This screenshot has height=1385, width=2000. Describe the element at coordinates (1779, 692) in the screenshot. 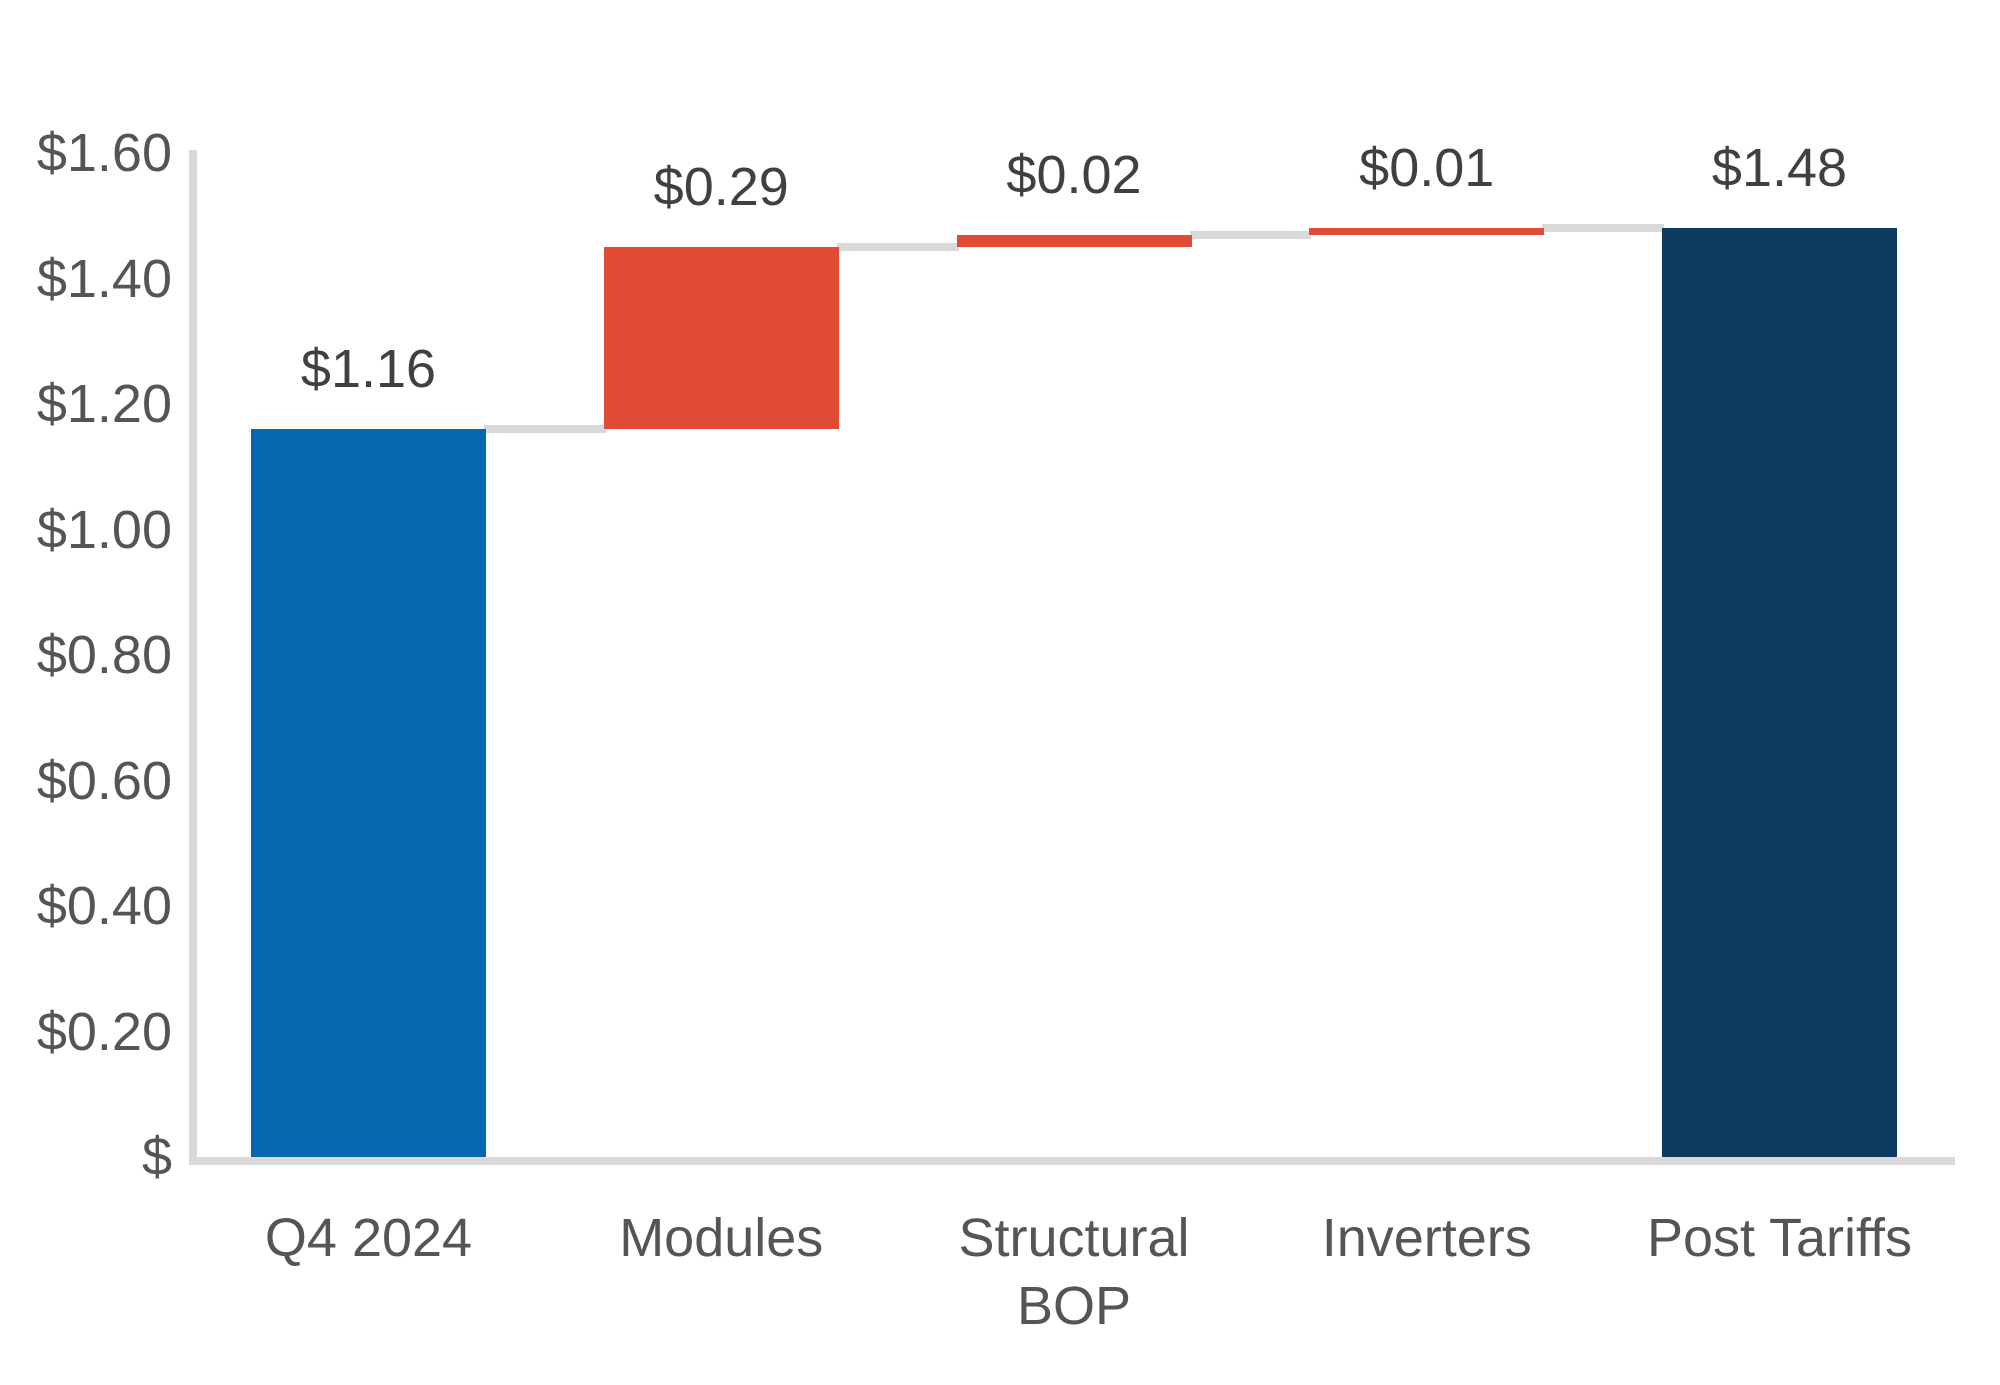

I see `bar-post-tariffs` at that location.